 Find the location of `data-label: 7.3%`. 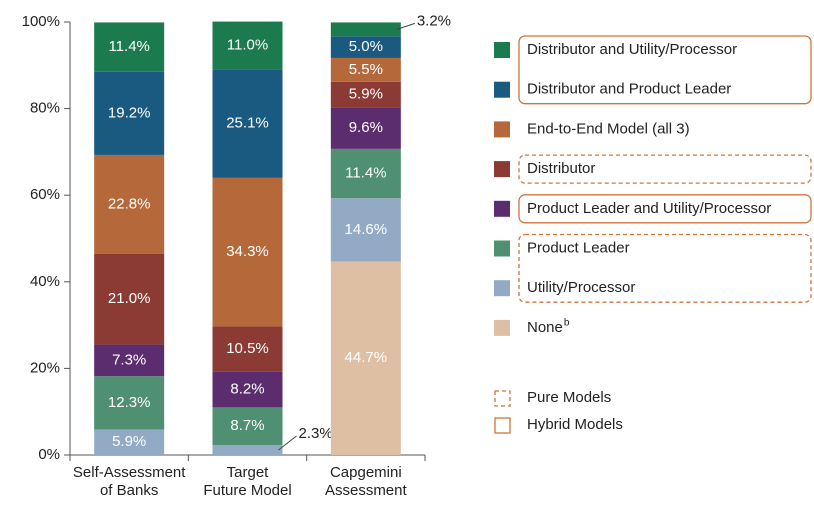

data-label: 7.3% is located at coordinates (129, 359).